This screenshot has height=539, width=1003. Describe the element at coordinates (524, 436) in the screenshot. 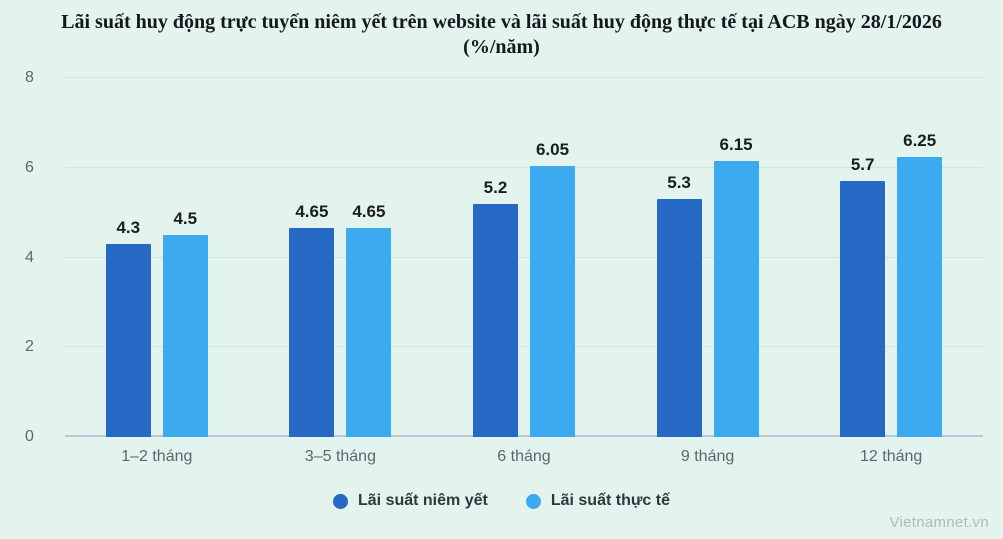

I see `x-axis-line` at that location.